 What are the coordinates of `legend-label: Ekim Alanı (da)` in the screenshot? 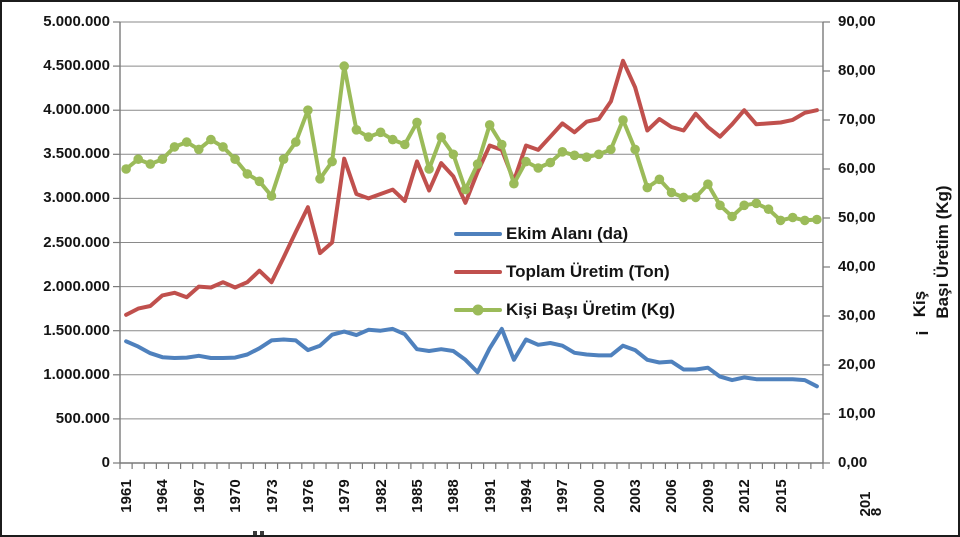 It's located at (567, 233).